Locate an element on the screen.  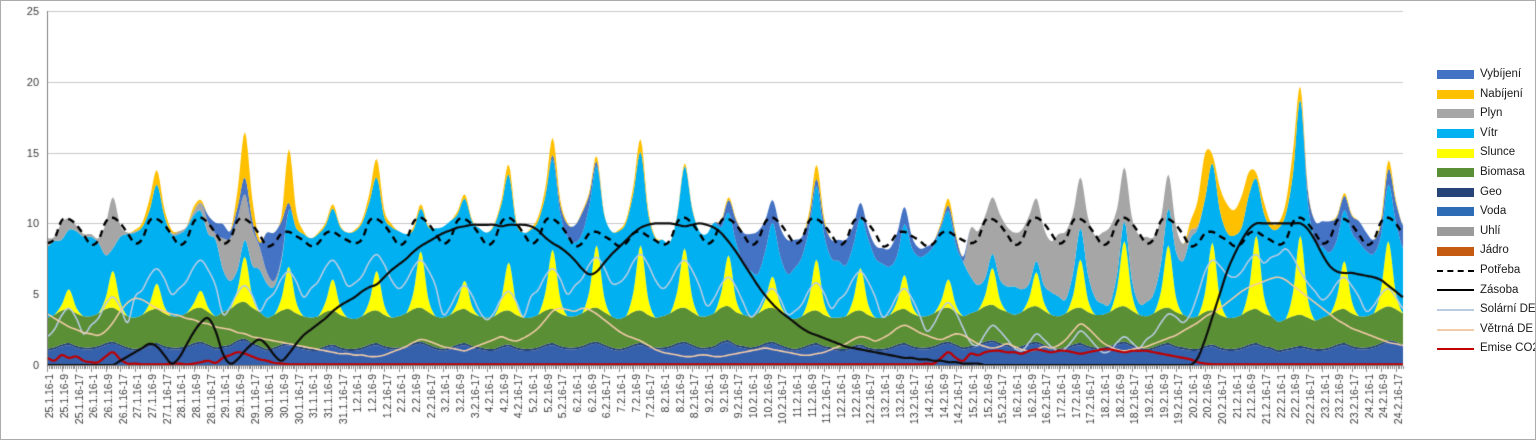
legend-item-geo: Geo is located at coordinates (1485, 193).